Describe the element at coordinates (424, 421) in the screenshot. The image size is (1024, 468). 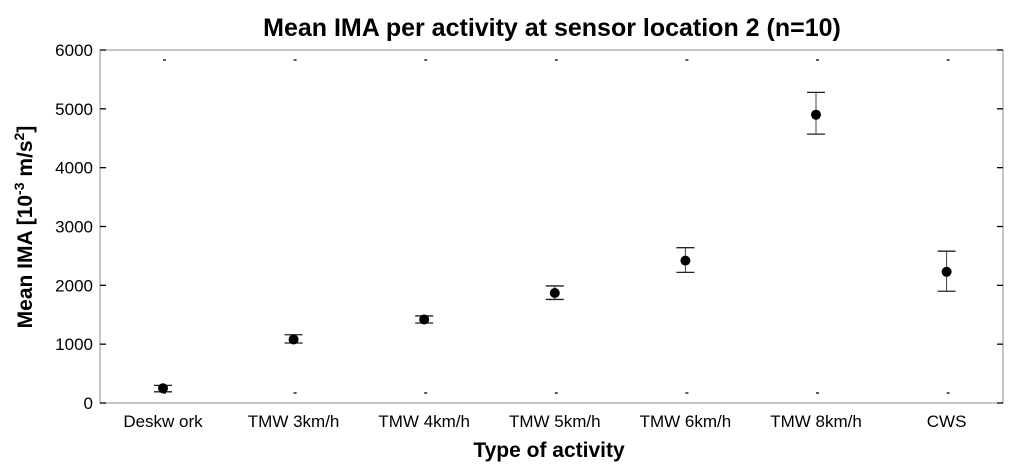
I see `x-tick-label: TMW 4km/h` at that location.